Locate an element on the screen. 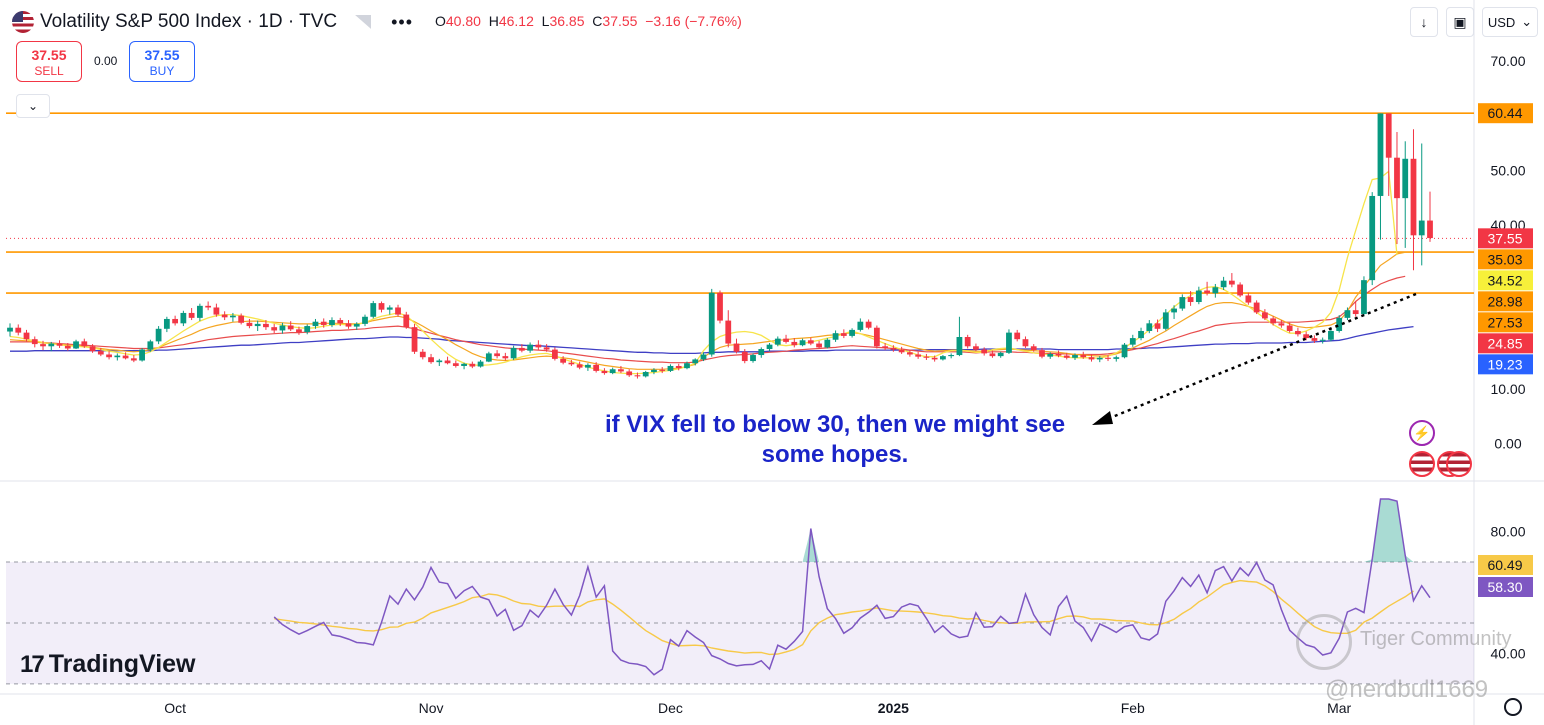 This screenshot has width=1544, height=725. buy-button: 37.55 BUY is located at coordinates (162, 61).